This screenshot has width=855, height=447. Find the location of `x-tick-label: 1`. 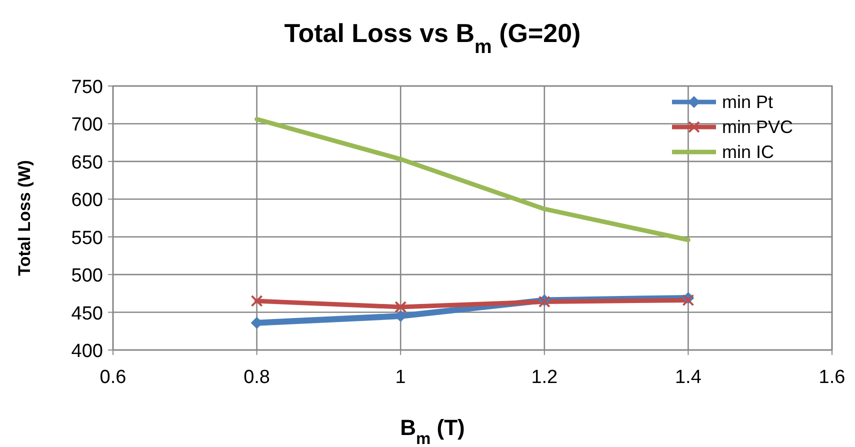

x-tick-label: 1 is located at coordinates (400, 377).